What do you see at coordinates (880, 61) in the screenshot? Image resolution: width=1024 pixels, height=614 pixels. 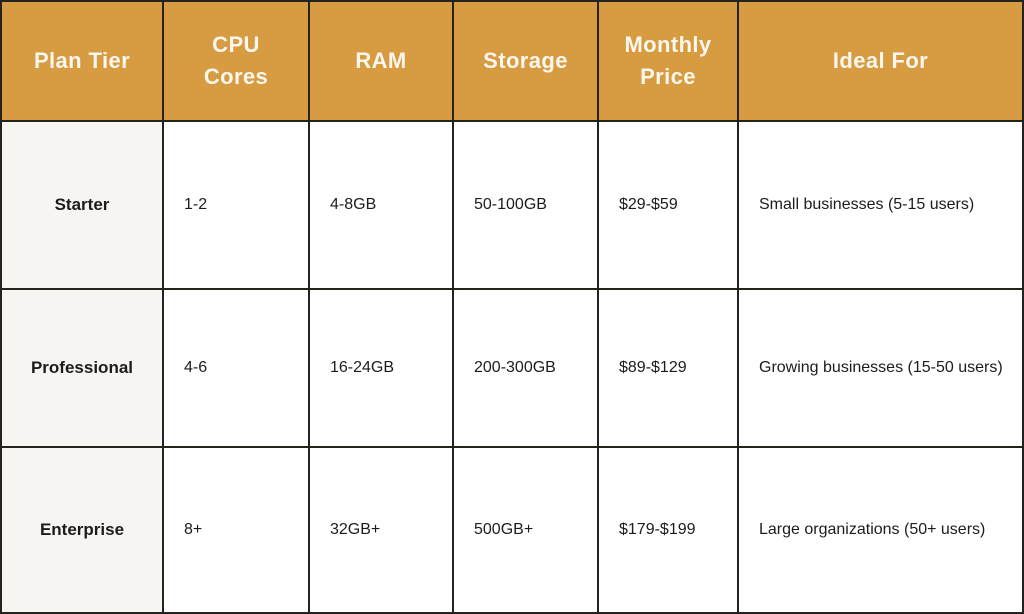 I see `column-header-ideal-for: Ideal For` at bounding box center [880, 61].